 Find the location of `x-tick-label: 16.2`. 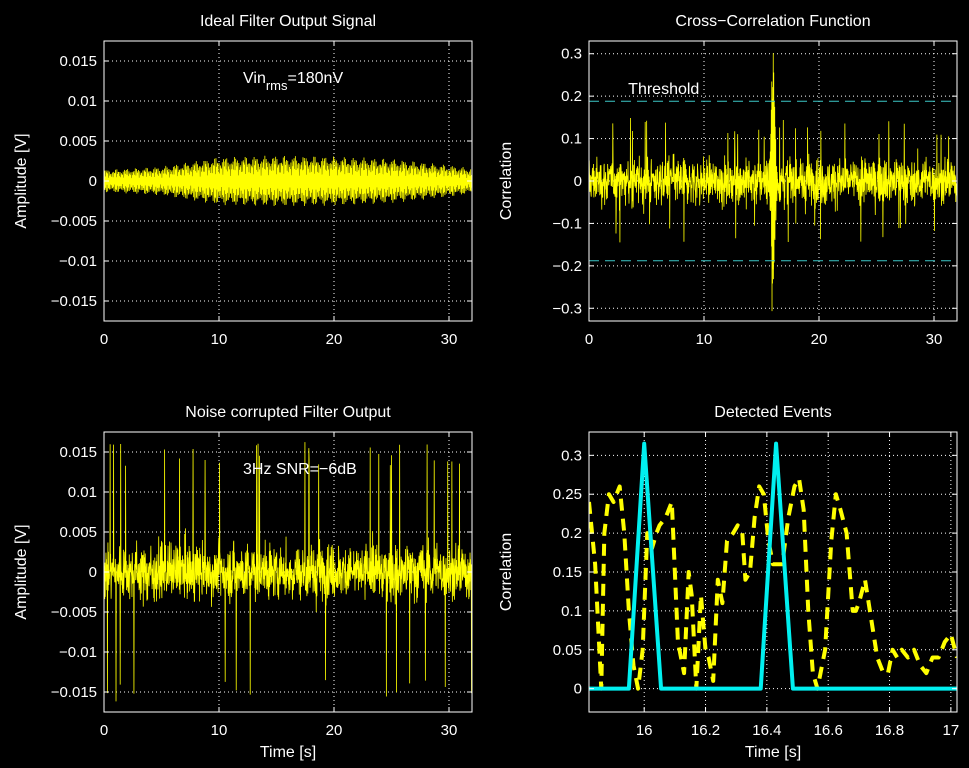

x-tick-label: 16.2 is located at coordinates (705, 730).